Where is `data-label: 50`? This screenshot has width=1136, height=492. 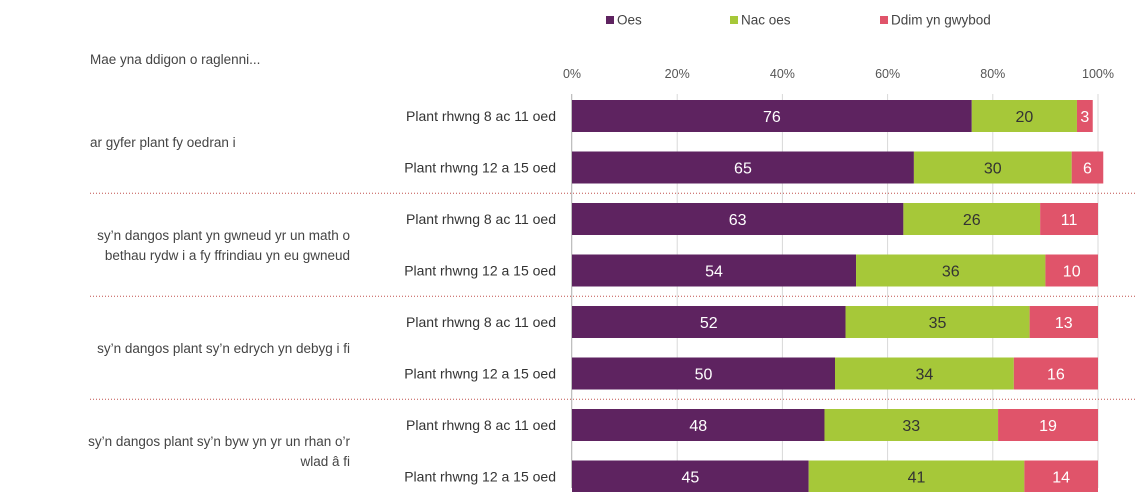 data-label: 50 is located at coordinates (704, 375).